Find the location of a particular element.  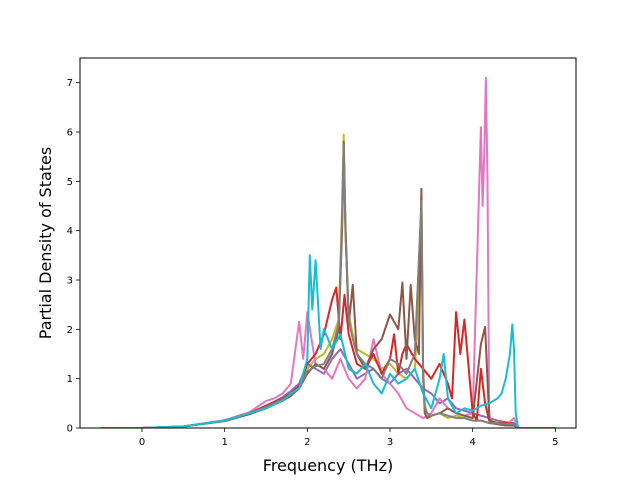

y-tick-label: 2 is located at coordinates (70, 330).